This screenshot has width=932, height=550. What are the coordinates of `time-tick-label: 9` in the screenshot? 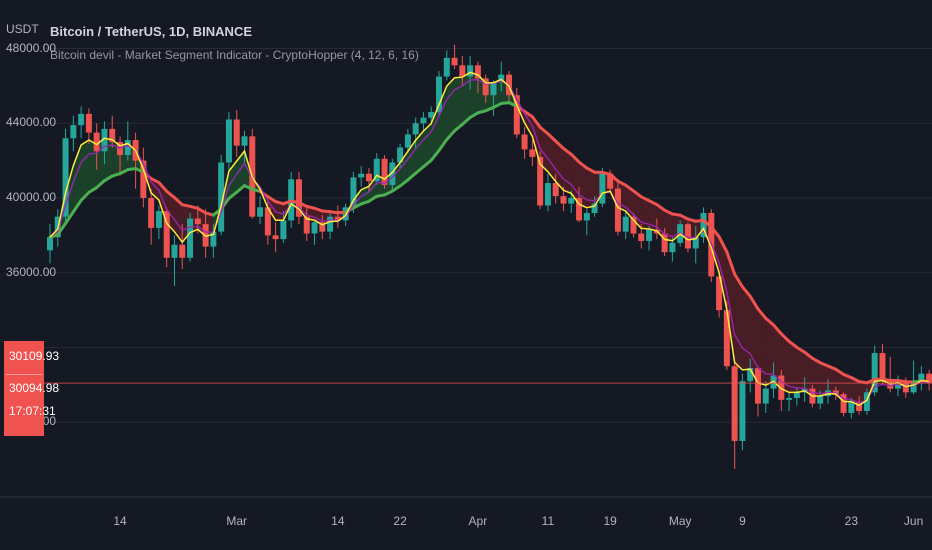 It's located at (742, 521).